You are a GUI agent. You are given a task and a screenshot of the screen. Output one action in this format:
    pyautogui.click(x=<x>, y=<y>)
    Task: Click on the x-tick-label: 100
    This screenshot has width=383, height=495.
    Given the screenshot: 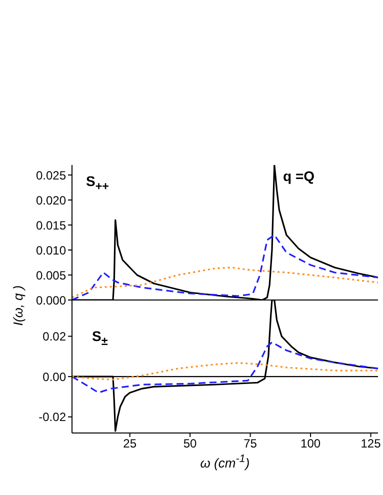 What is the action you would take?
    pyautogui.click(x=310, y=443)
    